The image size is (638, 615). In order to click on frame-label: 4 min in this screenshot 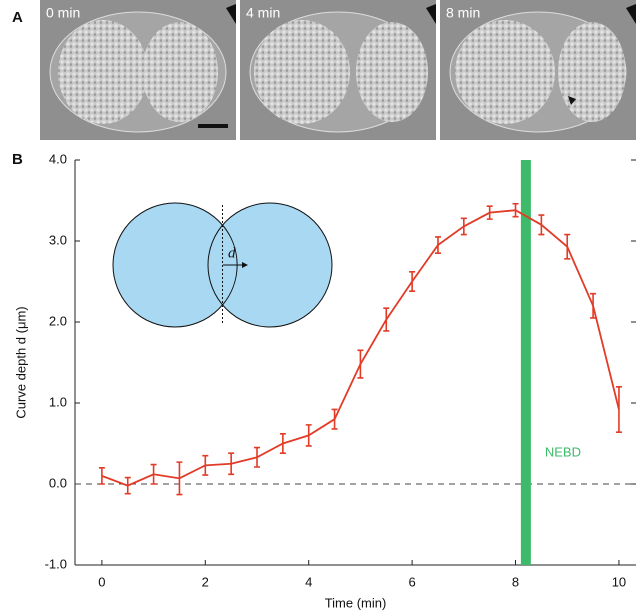, I will do `click(263, 13)`.